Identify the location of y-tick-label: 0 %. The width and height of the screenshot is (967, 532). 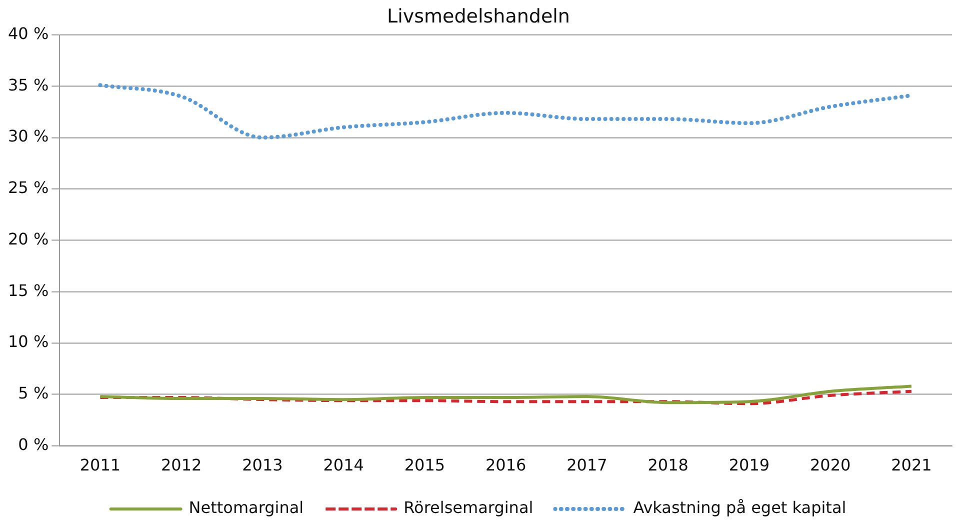
(33, 444).